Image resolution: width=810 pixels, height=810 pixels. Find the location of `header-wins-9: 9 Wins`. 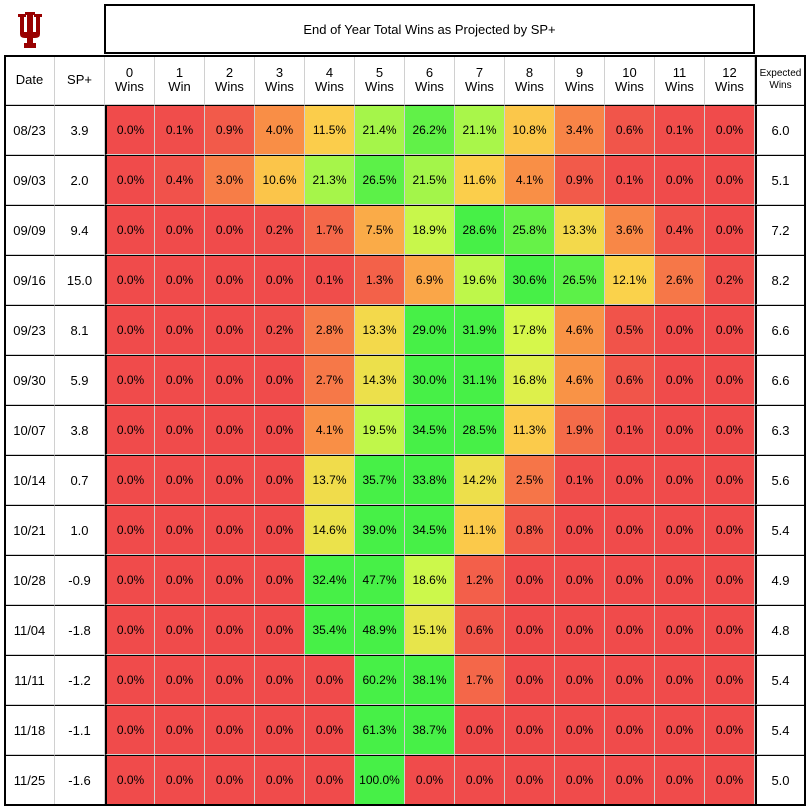

header-wins-9: 9 Wins is located at coordinates (580, 80).